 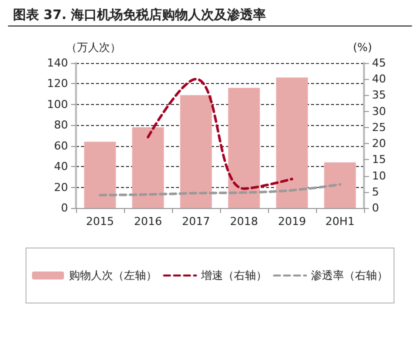 What do you see at coordinates (375, 191) in the screenshot?
I see `y2-tick-label: 5` at bounding box center [375, 191].